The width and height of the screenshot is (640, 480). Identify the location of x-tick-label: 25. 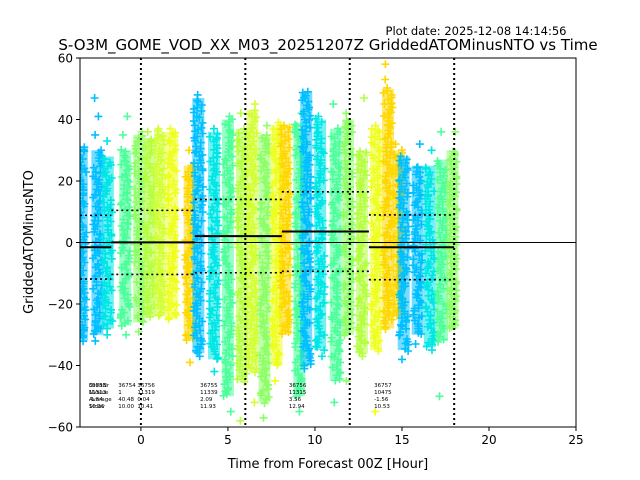
(575, 440).